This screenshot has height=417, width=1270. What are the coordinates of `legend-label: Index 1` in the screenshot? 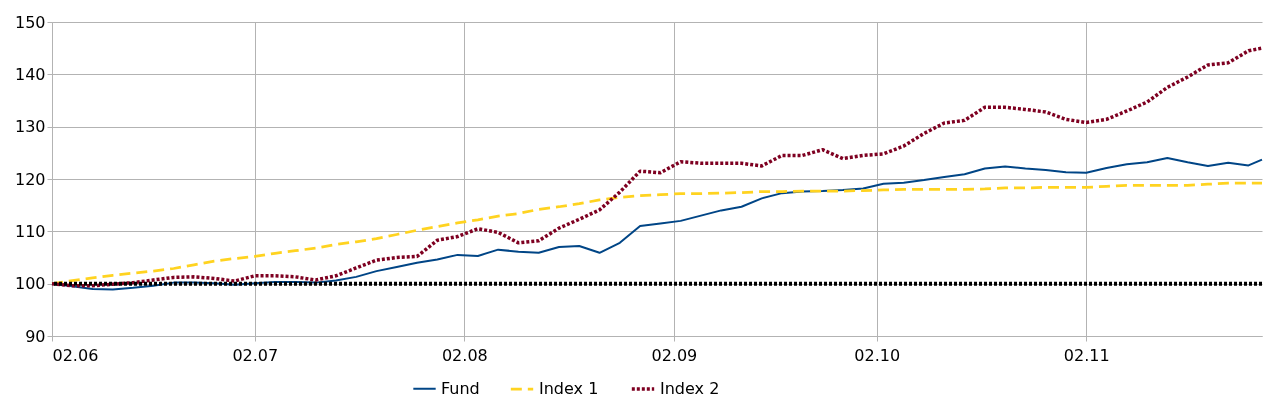 It's located at (569, 388).